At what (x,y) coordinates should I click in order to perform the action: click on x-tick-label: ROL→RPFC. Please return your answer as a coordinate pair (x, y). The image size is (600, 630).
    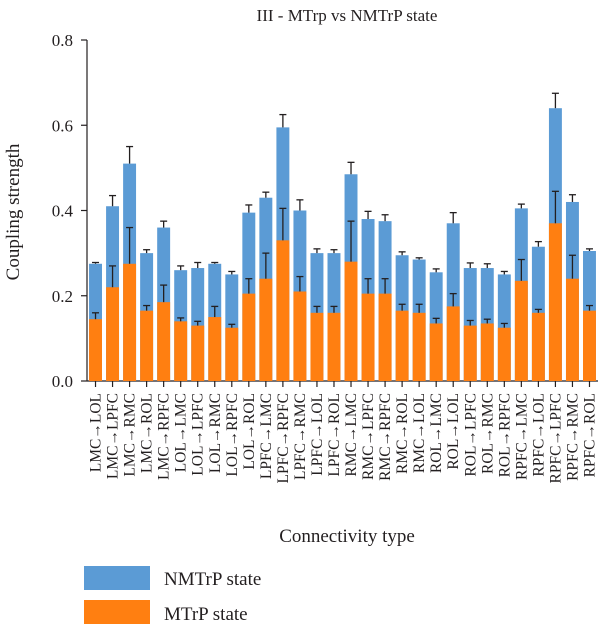
    Looking at the image, I should click on (504, 435).